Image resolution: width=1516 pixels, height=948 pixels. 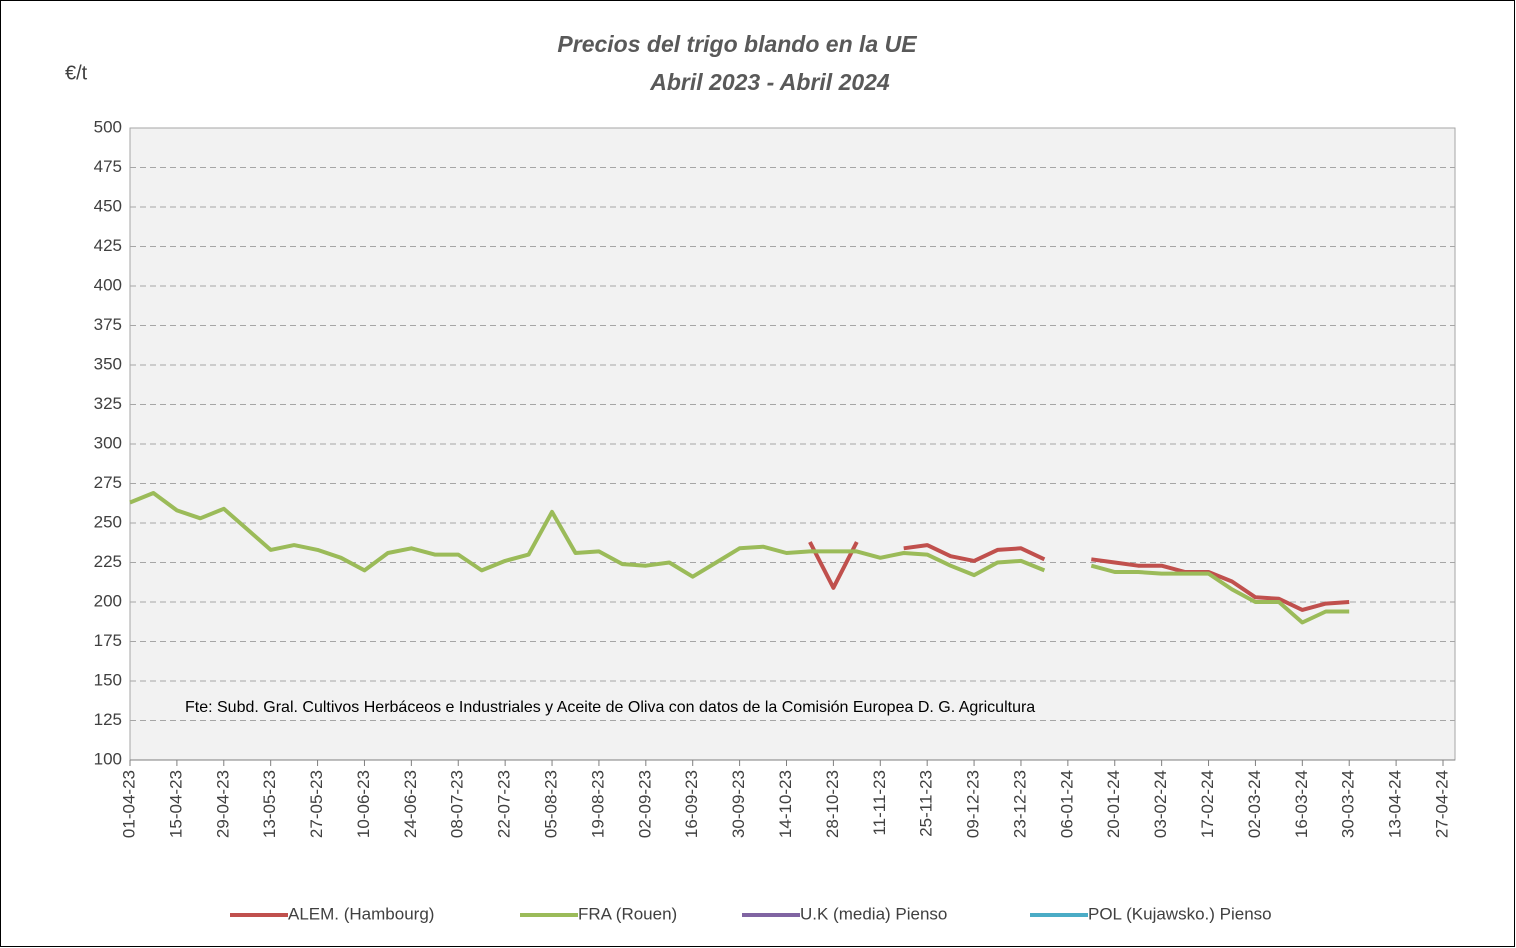 I want to click on x-tick-label: 30-09-23, so click(x=738, y=804).